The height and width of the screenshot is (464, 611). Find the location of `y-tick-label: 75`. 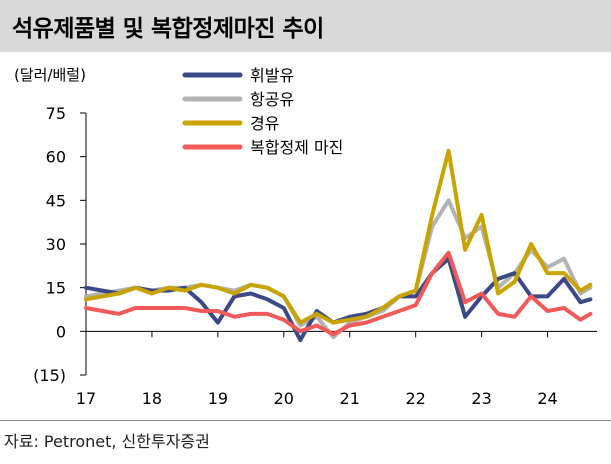

y-tick-label: 75 is located at coordinates (56, 113).